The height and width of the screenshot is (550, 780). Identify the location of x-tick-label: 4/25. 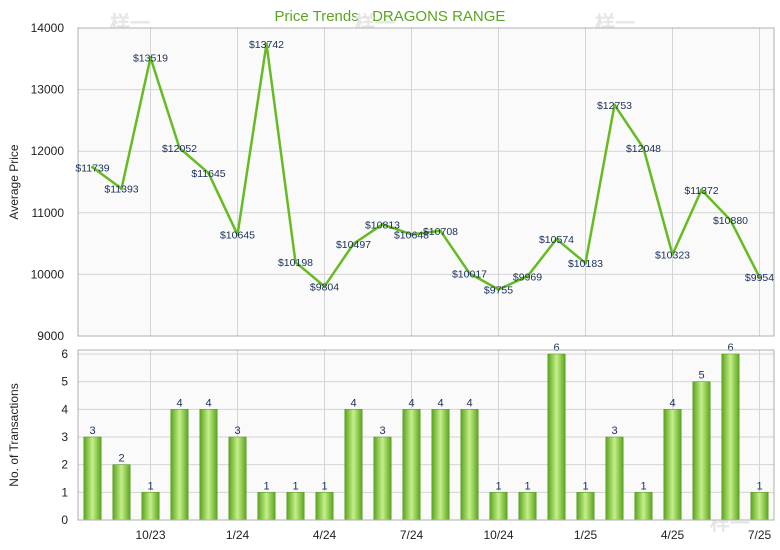
(673, 535).